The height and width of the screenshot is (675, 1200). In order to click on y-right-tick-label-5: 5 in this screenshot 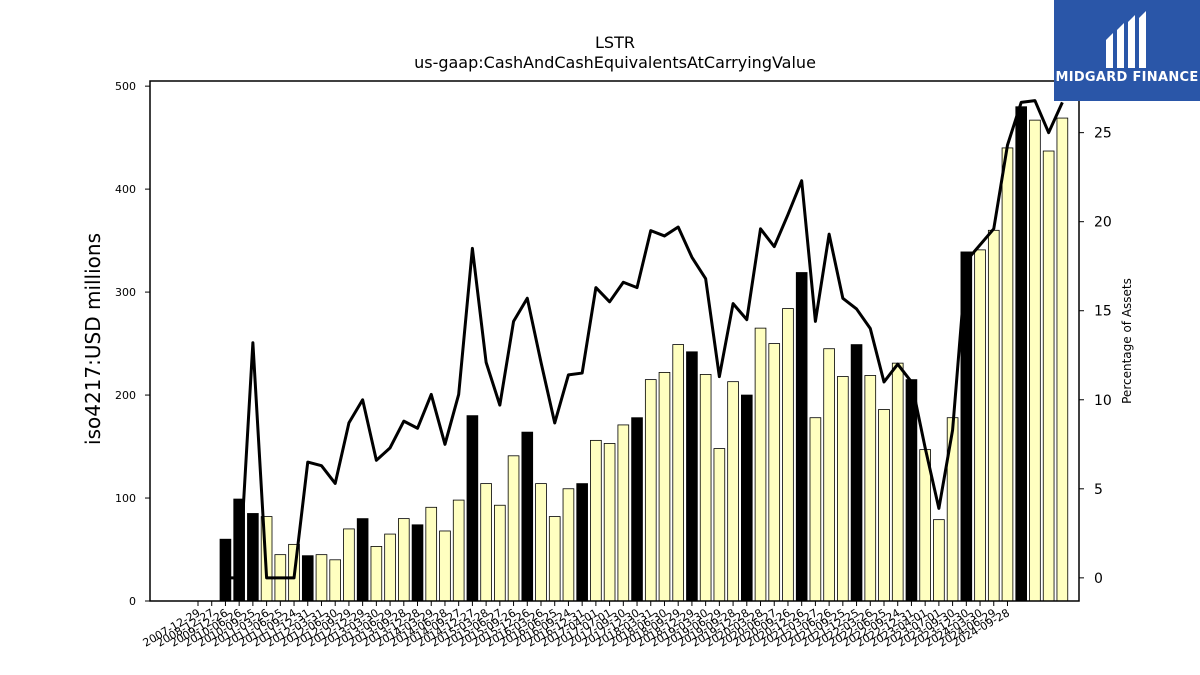, I will do `click(1098, 490)`.